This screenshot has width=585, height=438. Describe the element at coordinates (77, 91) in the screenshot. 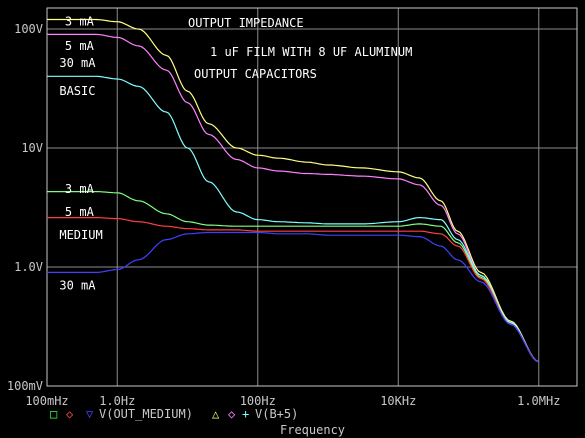

I see `annotation-label: BASIC` at that location.